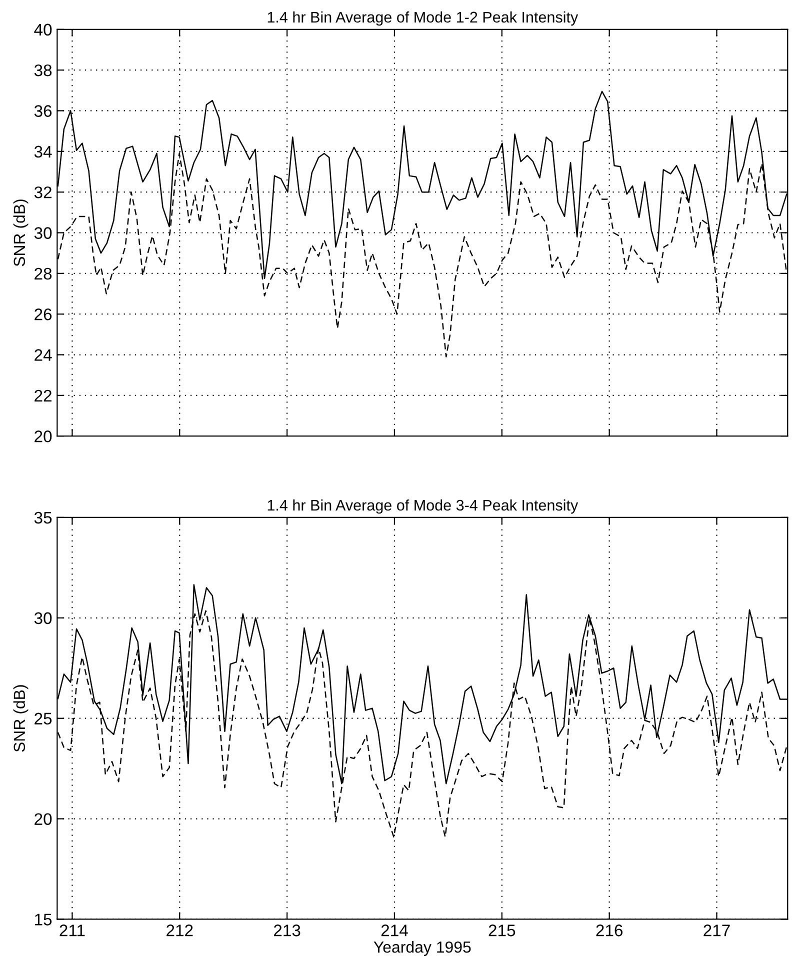 This screenshot has height=980, width=794. What do you see at coordinates (72, 930) in the screenshot?
I see `x-tick-label: 211` at bounding box center [72, 930].